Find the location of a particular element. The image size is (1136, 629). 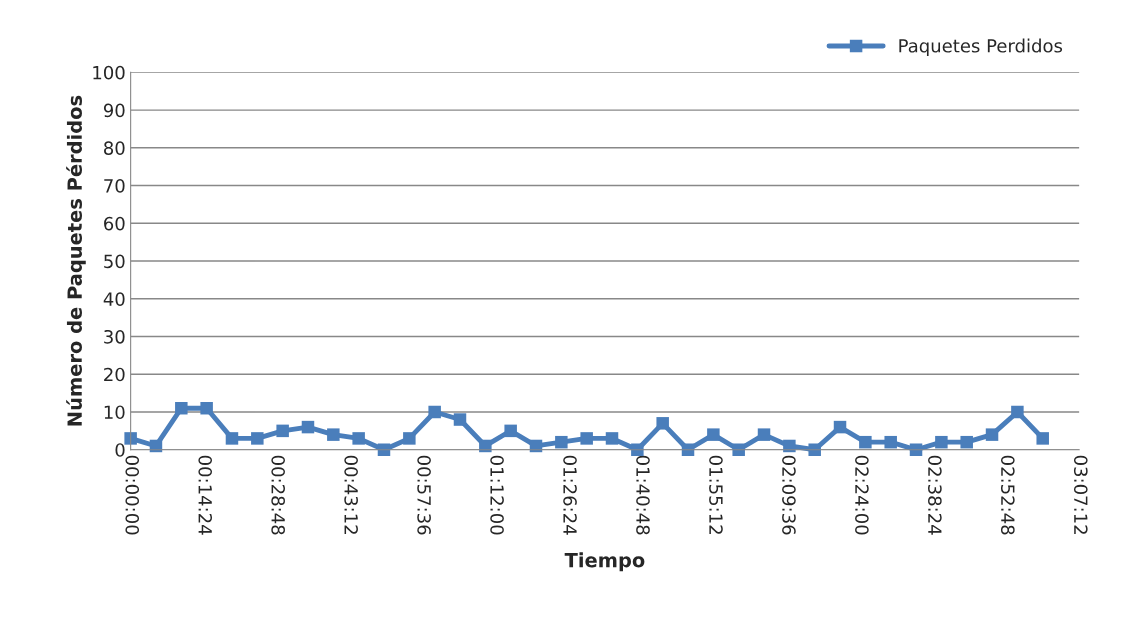

x-tick-label: 01:12:00 is located at coordinates (497, 495).